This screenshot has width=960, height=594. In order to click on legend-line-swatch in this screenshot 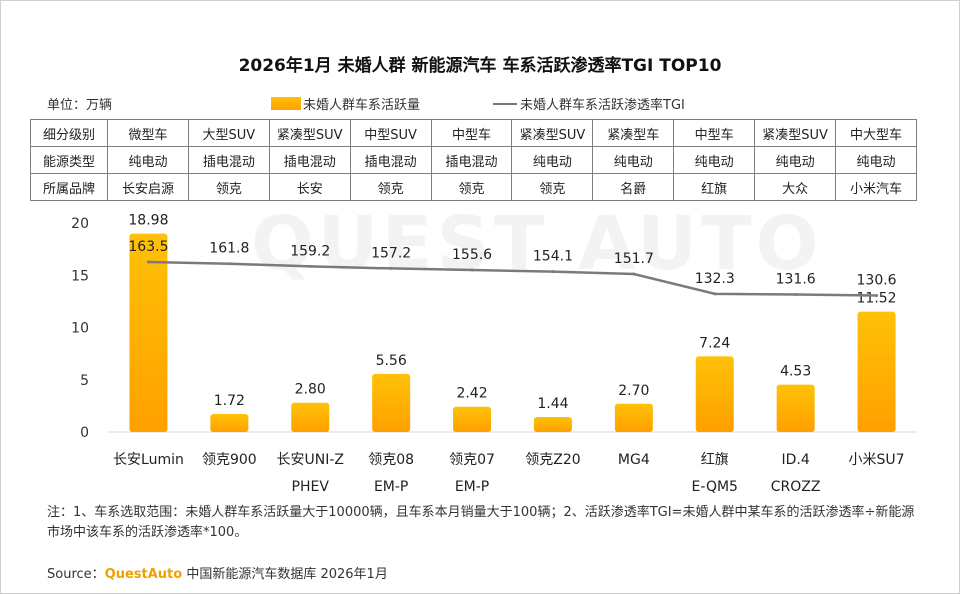, I will do `click(505, 103)`.